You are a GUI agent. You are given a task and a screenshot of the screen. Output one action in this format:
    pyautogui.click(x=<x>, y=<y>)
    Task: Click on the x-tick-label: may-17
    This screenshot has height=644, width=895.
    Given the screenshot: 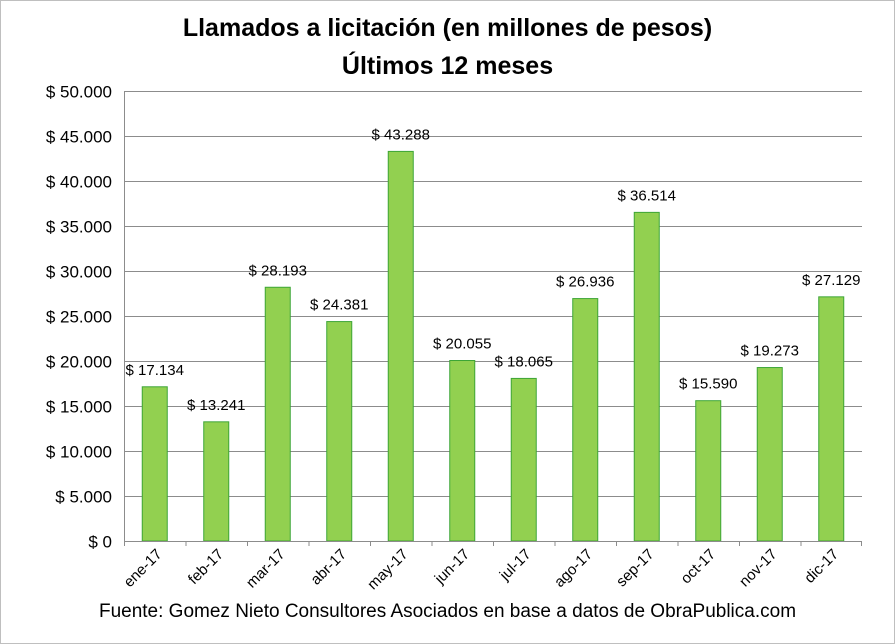 What is the action you would take?
    pyautogui.click(x=387, y=569)
    